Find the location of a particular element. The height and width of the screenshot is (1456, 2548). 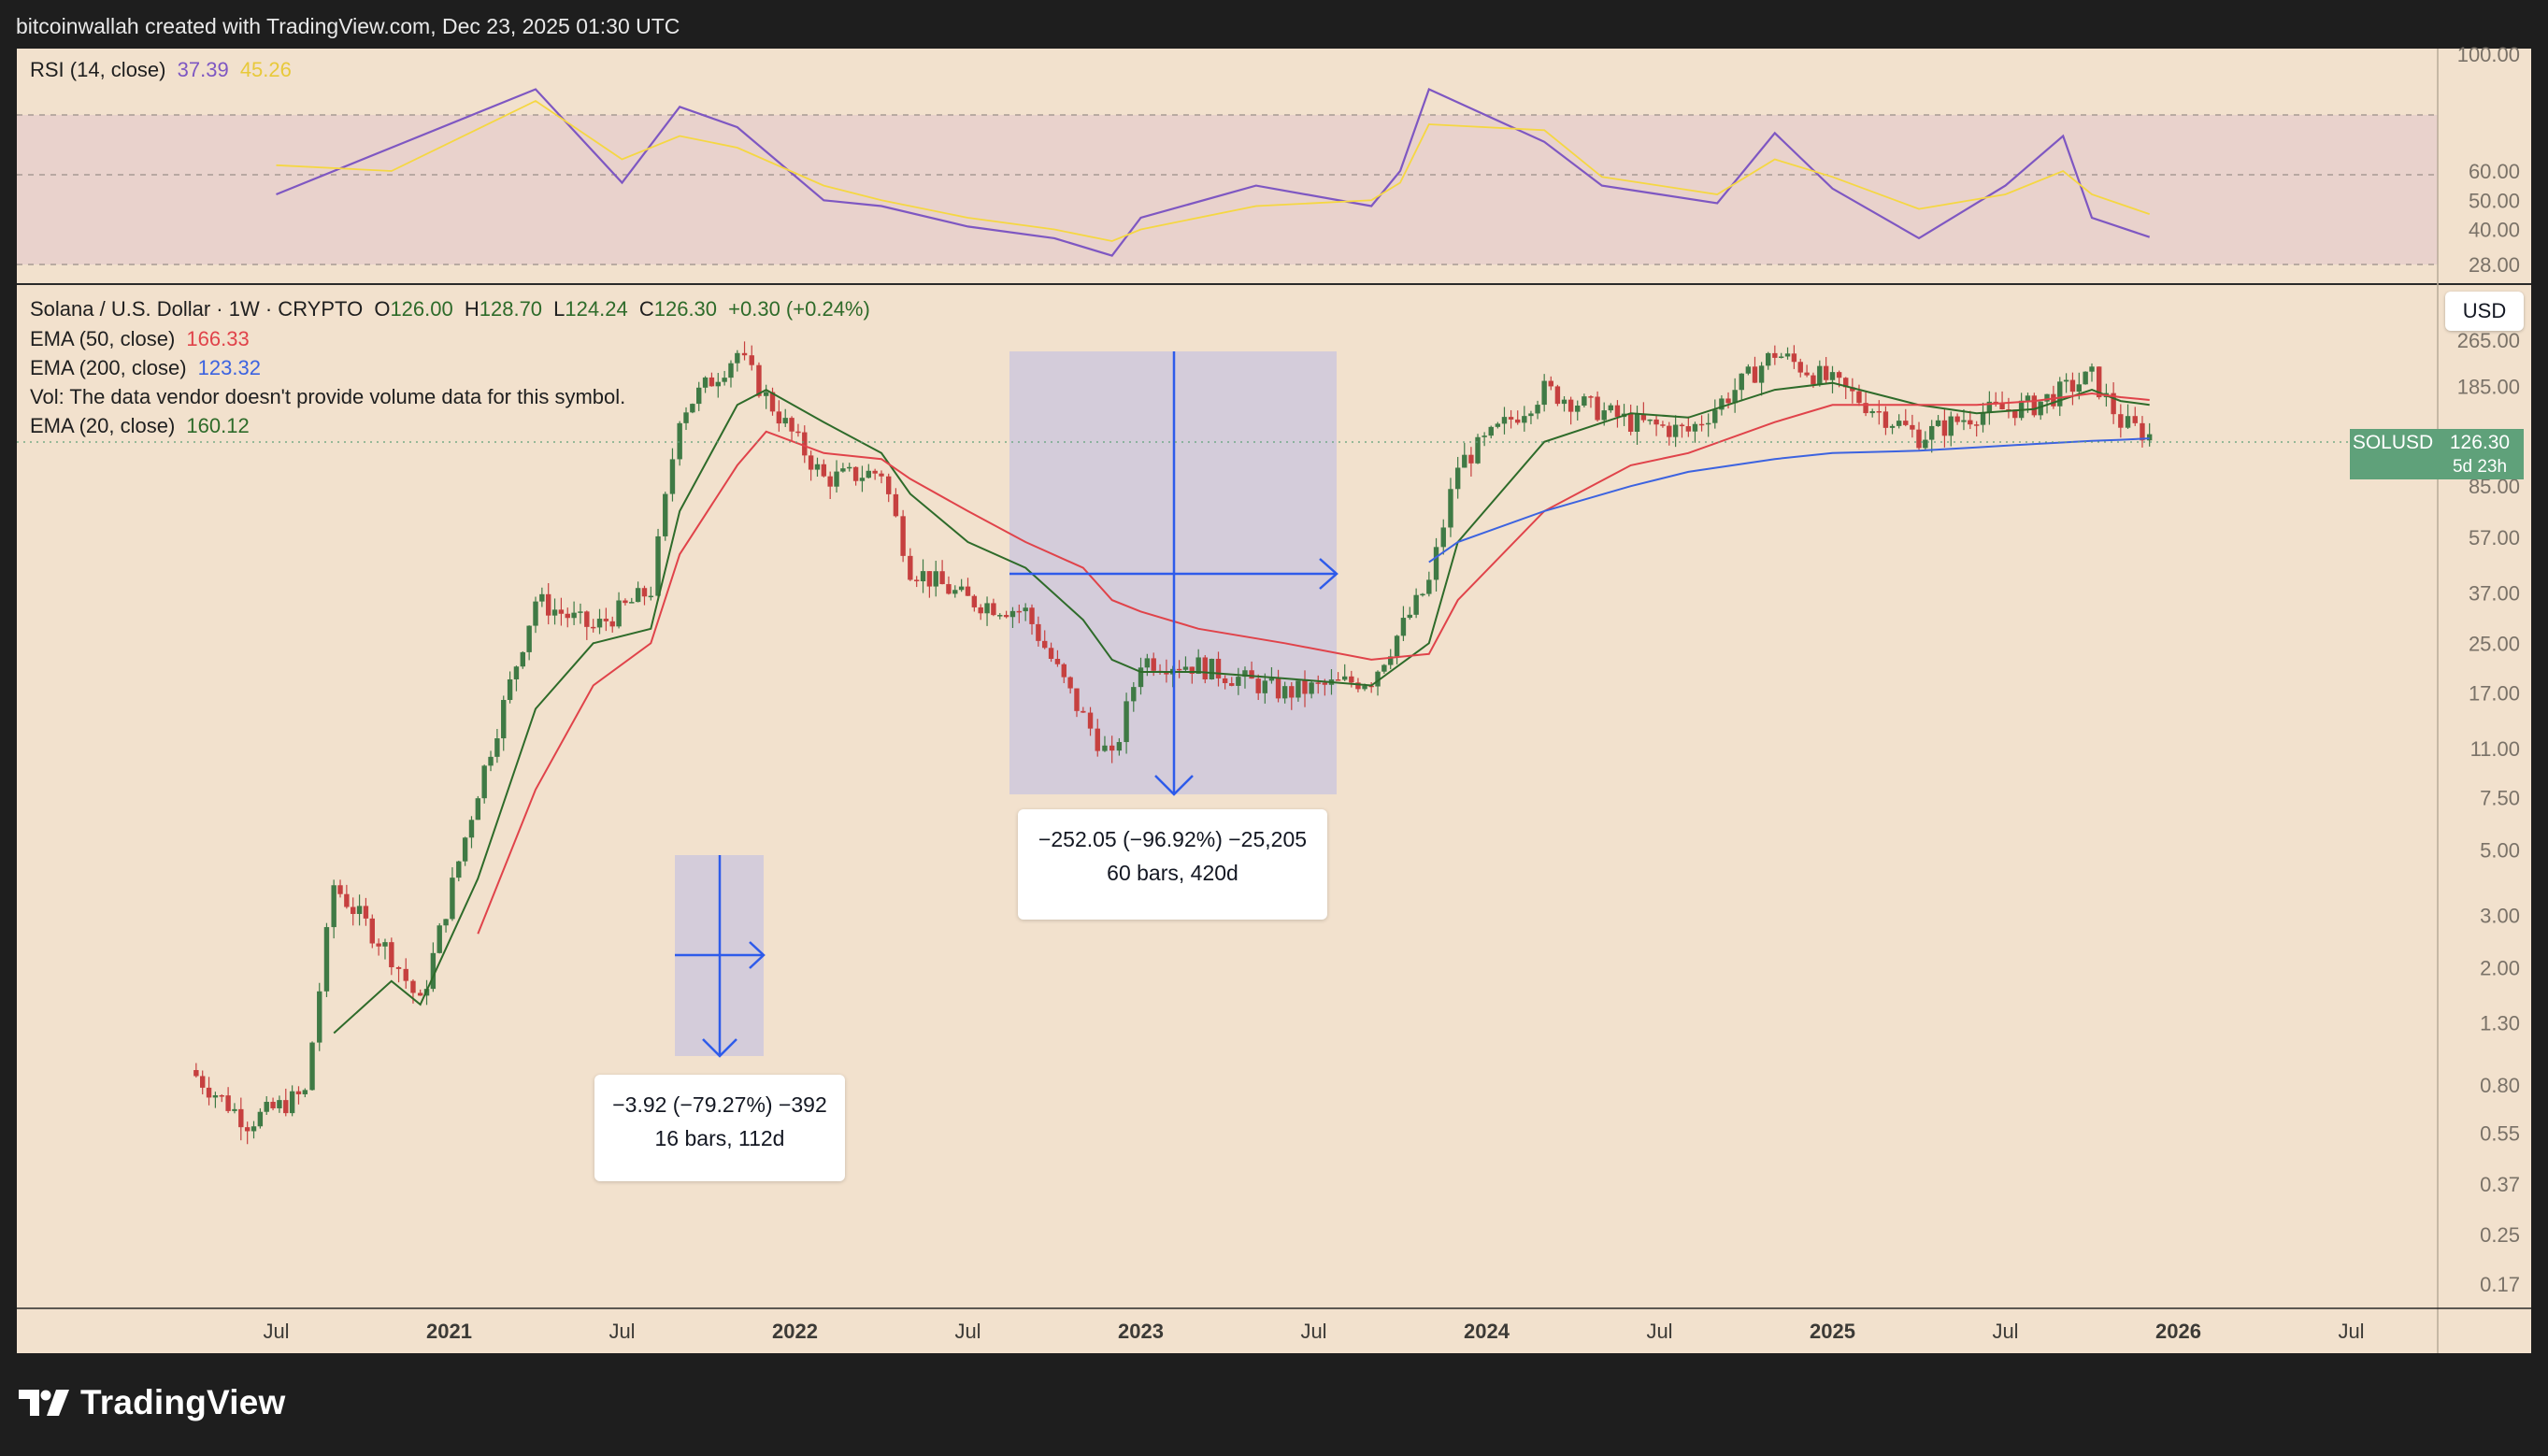

rsi-tick-label: 50.00 is located at coordinates (2494, 200).